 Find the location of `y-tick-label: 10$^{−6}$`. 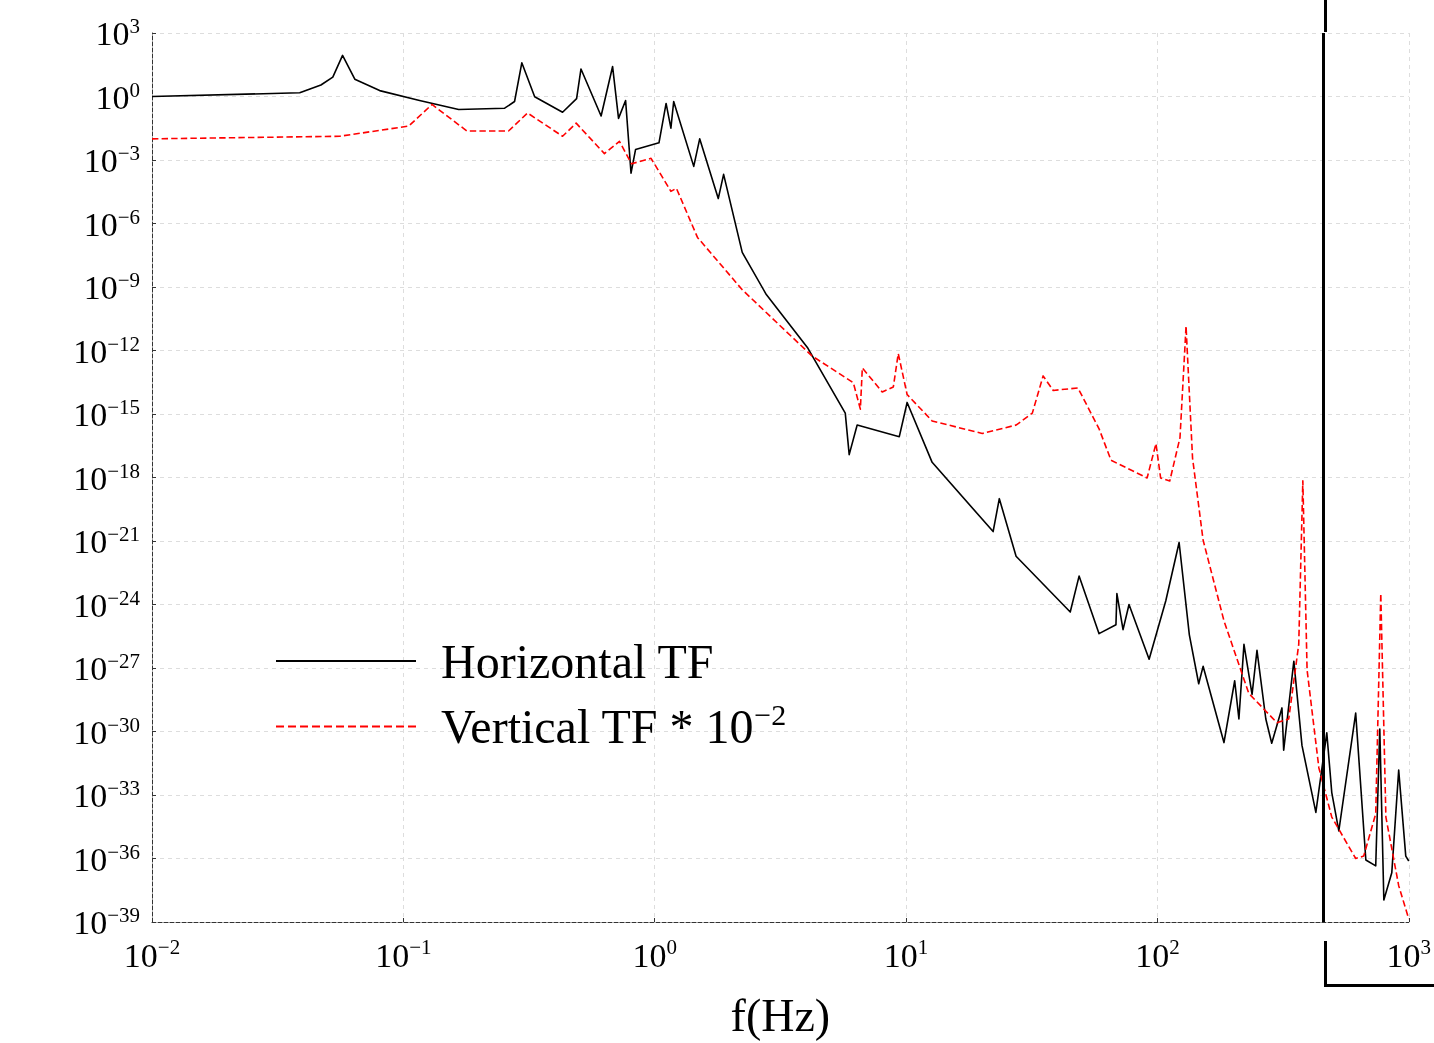

y-tick-label: 10$^{−6}$ is located at coordinates (111, 223).